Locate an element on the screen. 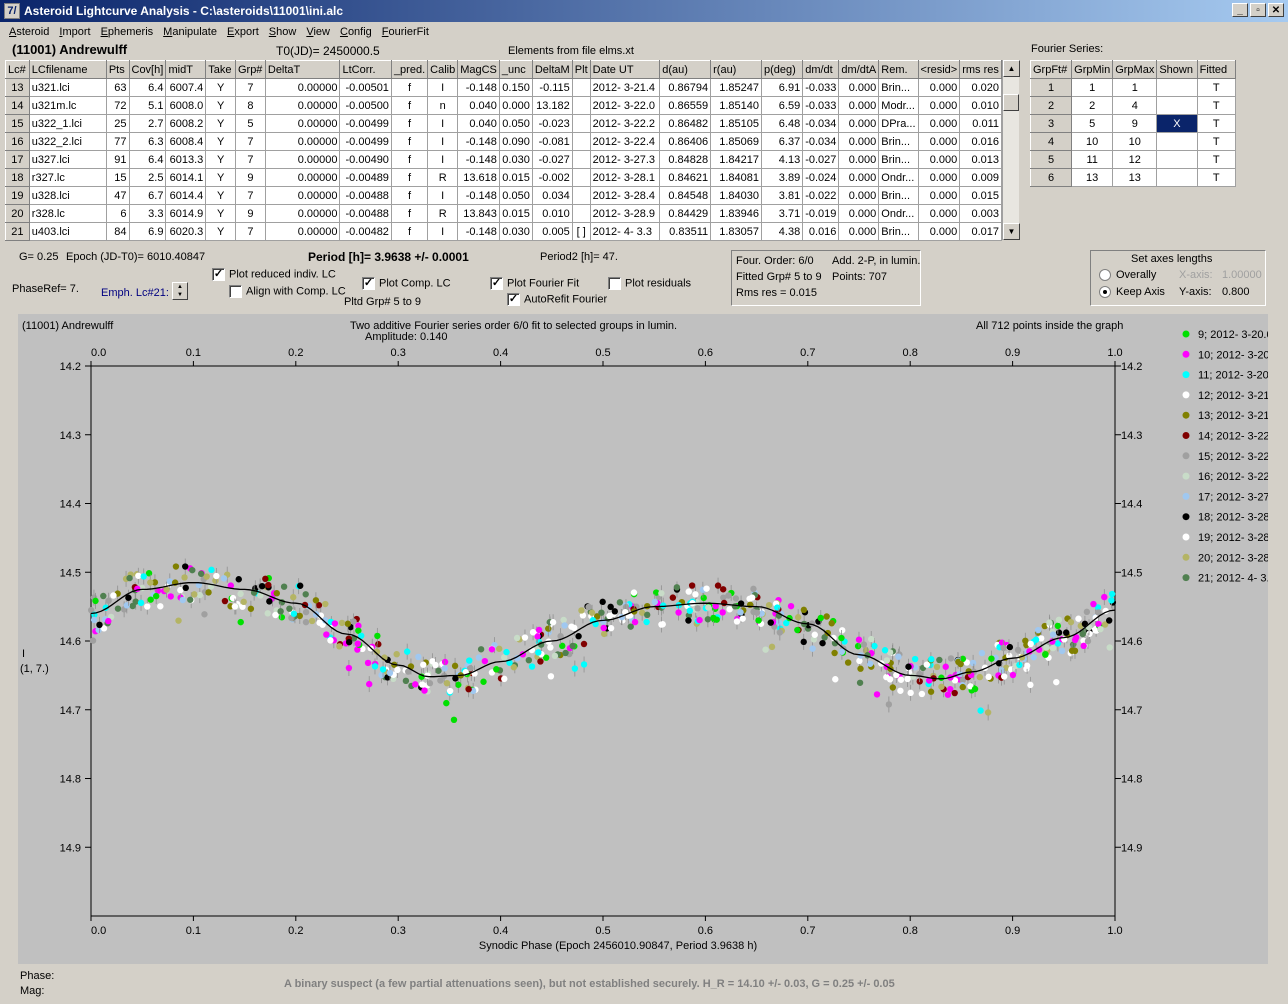  fourier-column-header: GrpMax is located at coordinates (1135, 69).